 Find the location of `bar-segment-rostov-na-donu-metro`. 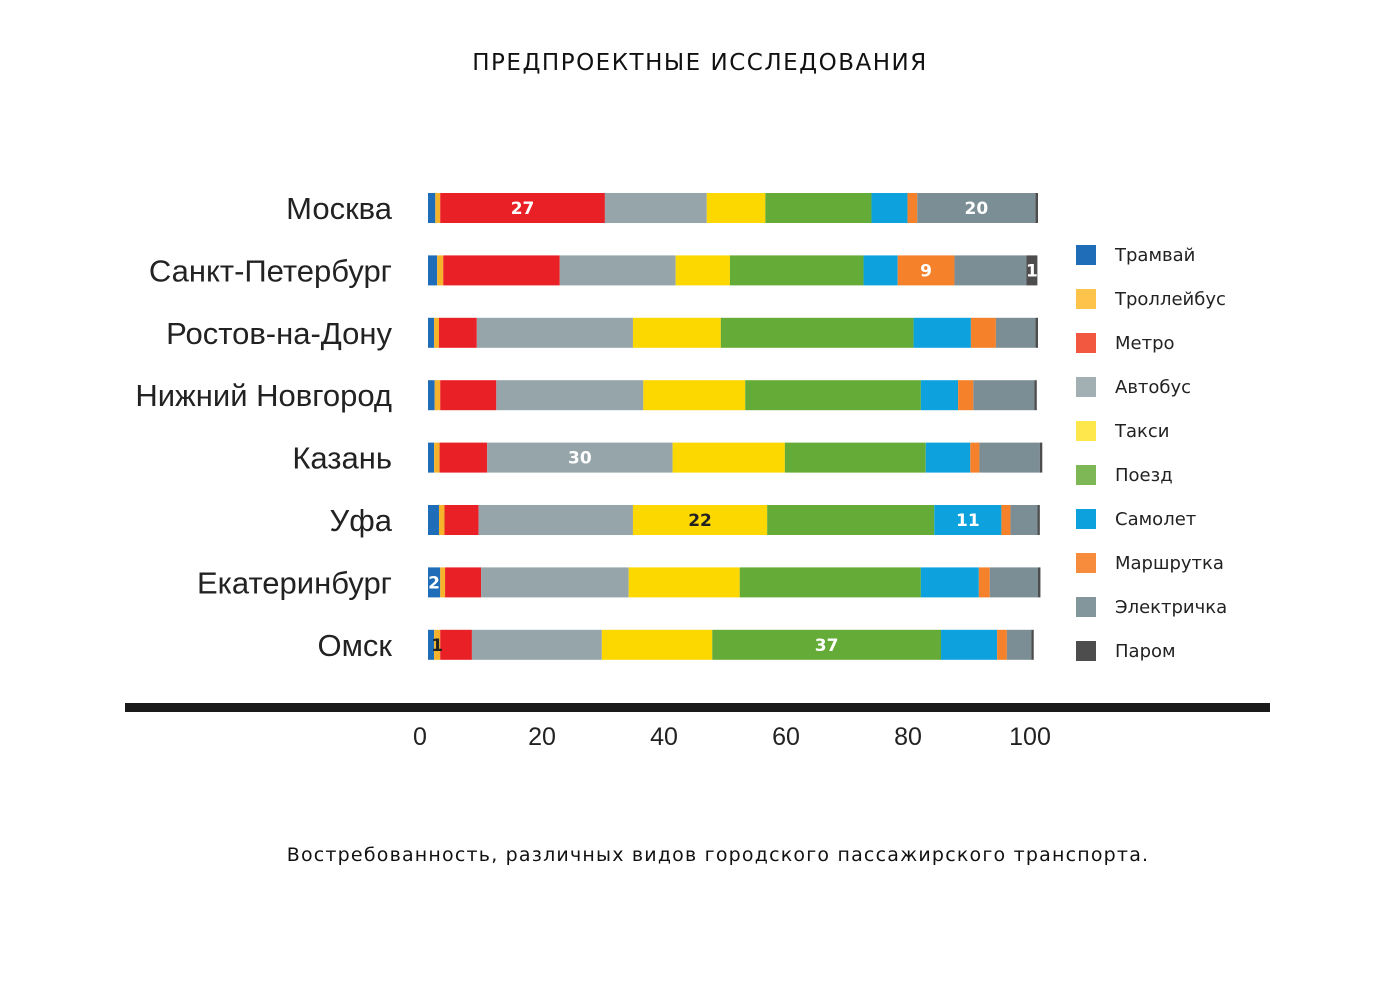

bar-segment-rostov-na-donu-metro is located at coordinates (457, 332).